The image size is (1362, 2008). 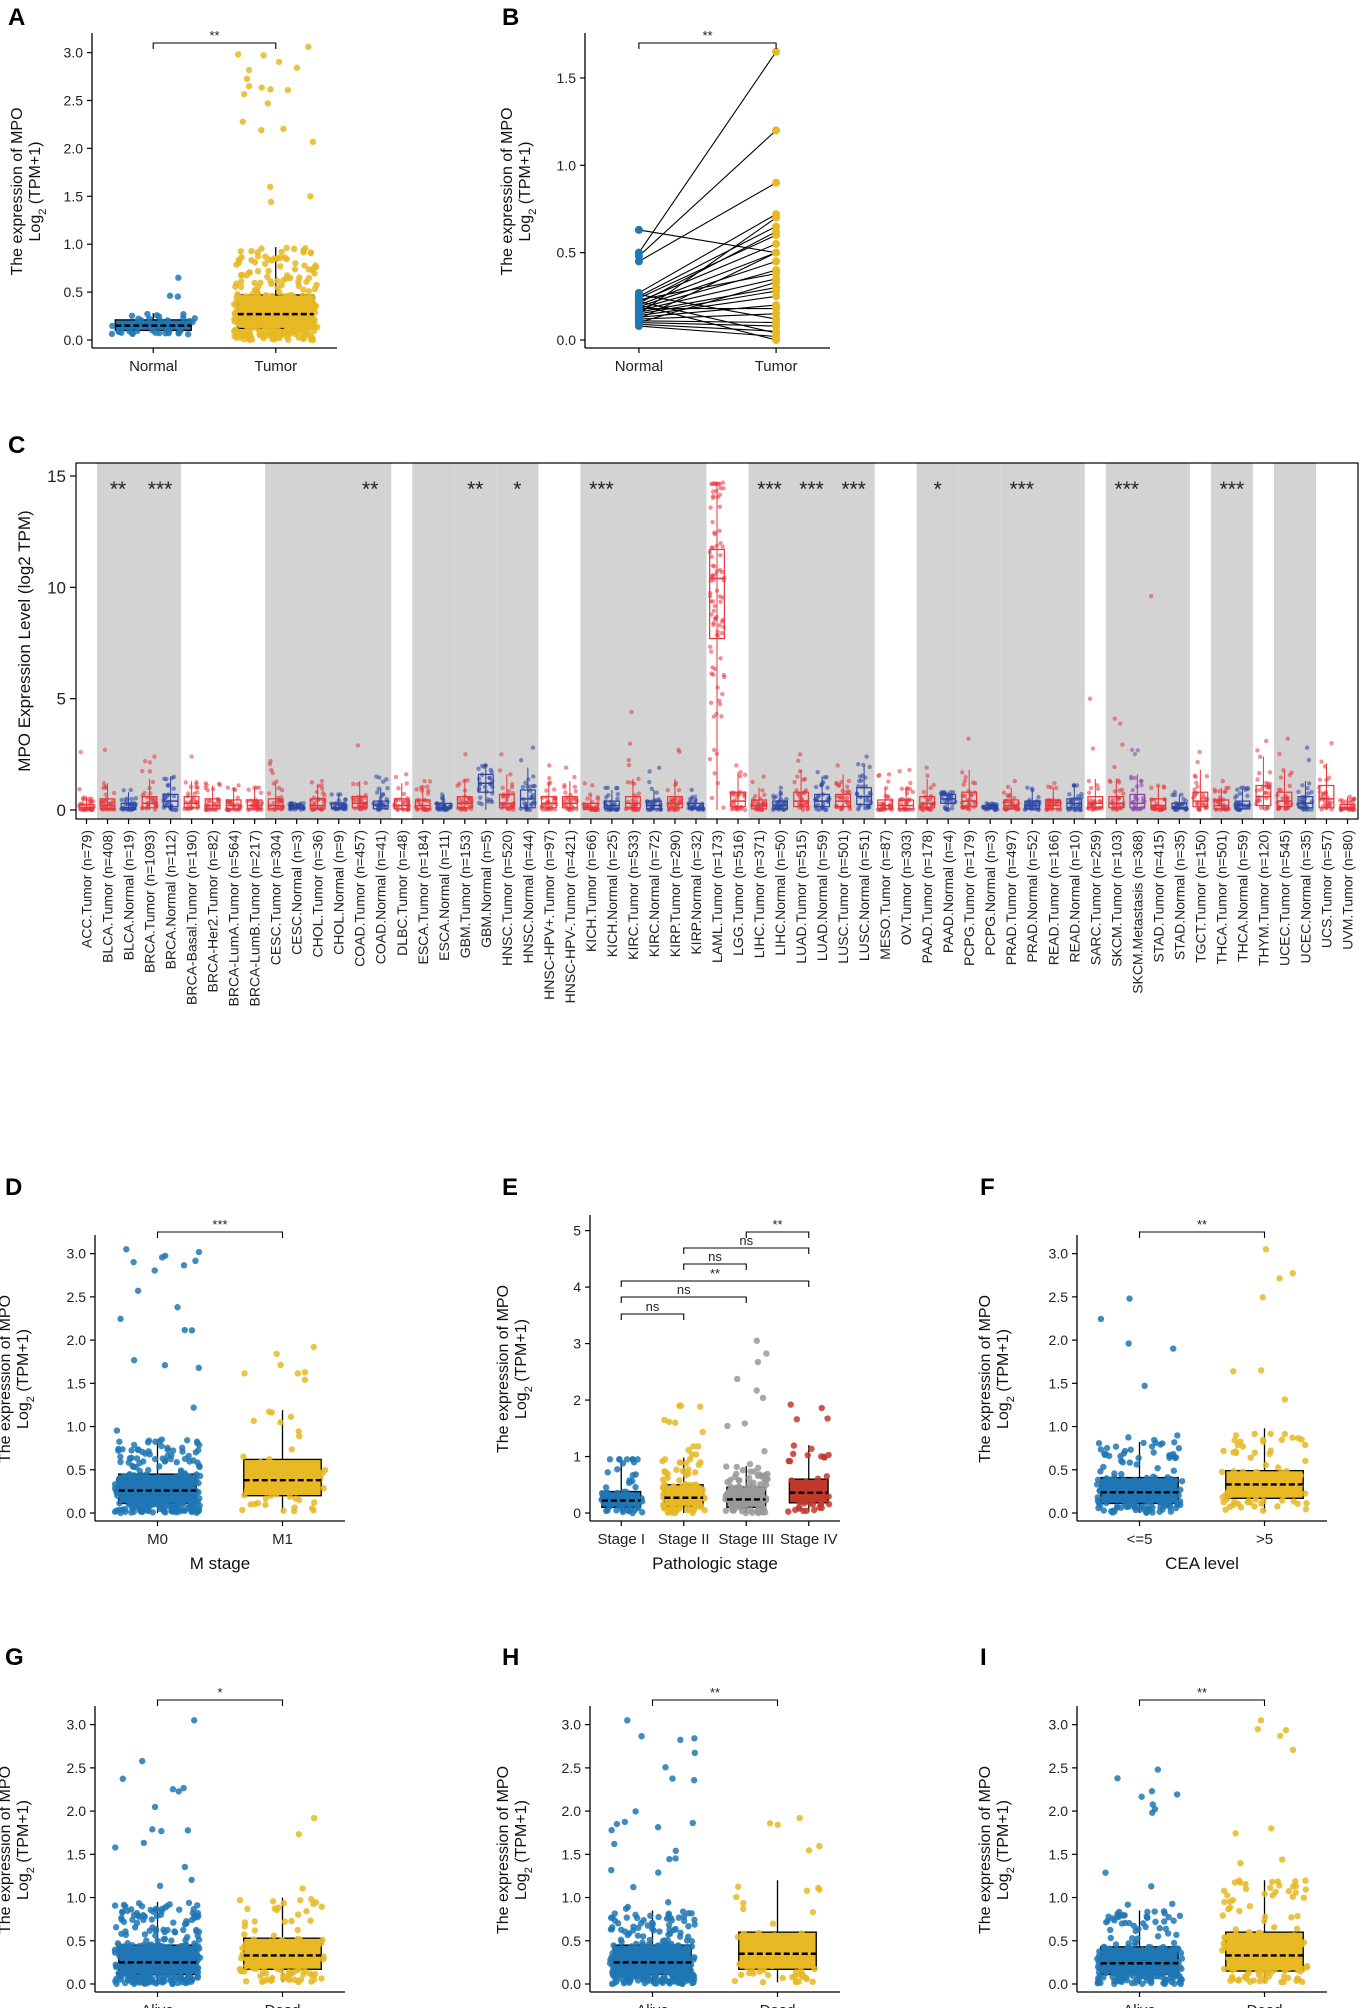 I want to click on y-tick-label: 2.0, so click(x=77, y=1340).